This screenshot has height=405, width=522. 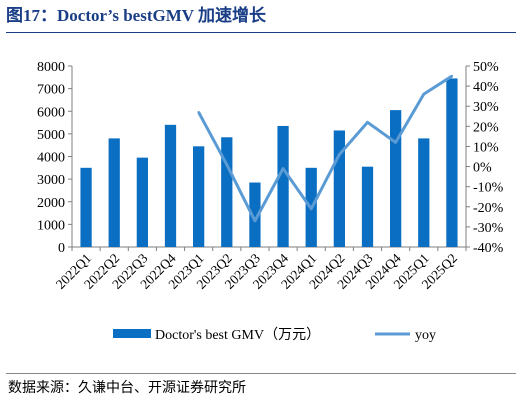 What do you see at coordinates (486, 67) in the screenshot?
I see `right-tick-label: 50%` at bounding box center [486, 67].